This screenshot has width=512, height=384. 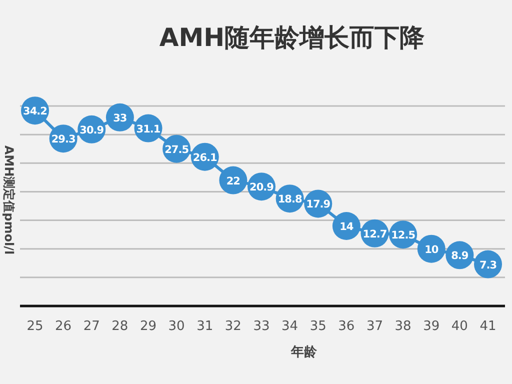 What do you see at coordinates (346, 326) in the screenshot?
I see `x-tick-label: 36` at bounding box center [346, 326].